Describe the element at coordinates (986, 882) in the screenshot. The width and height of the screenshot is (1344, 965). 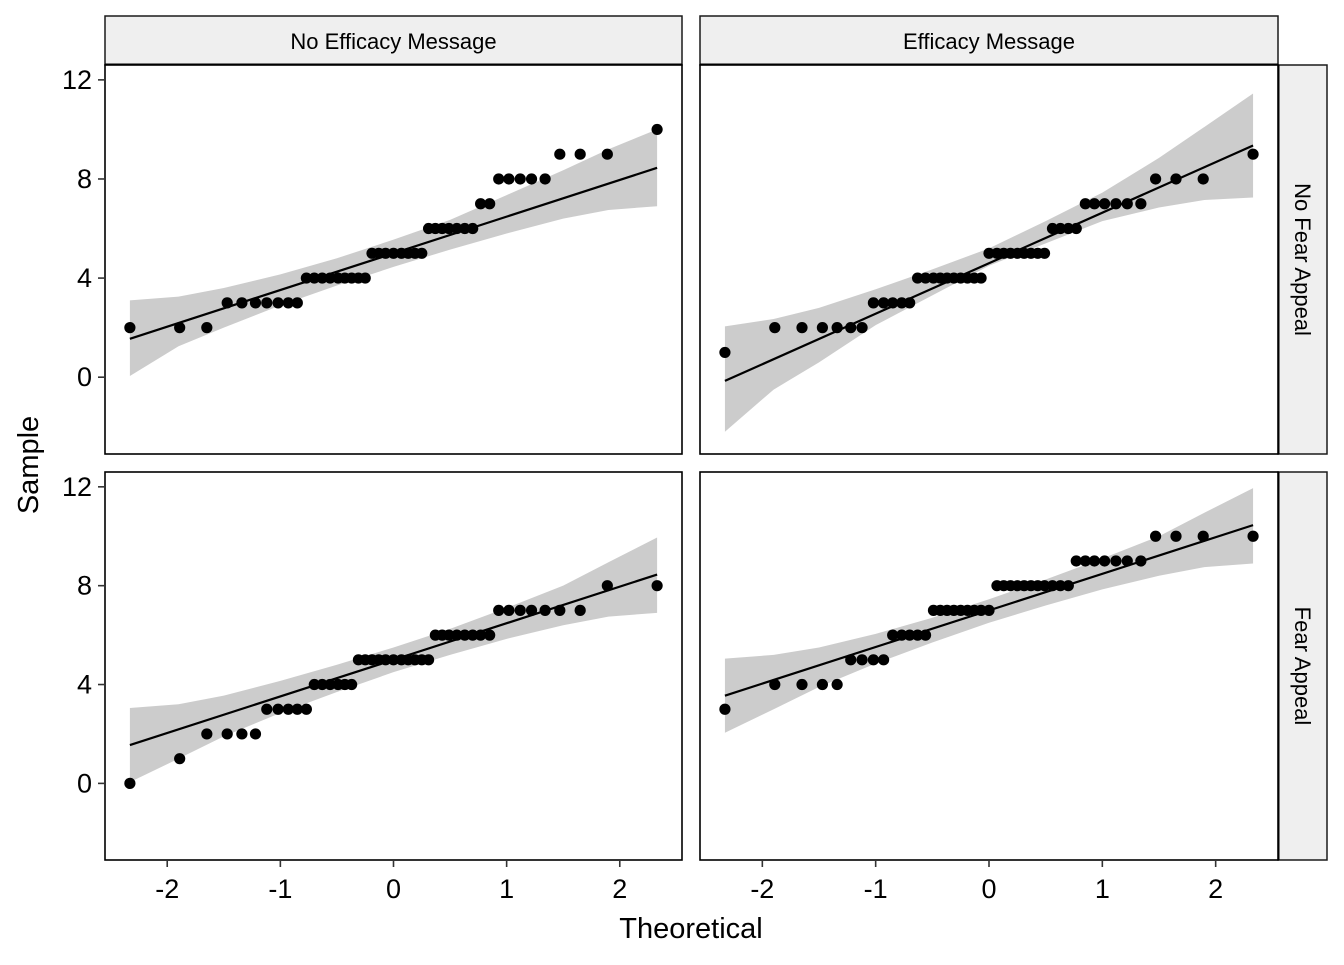
I see `x-axis-right-column: -2 -1 0 1 2` at that location.